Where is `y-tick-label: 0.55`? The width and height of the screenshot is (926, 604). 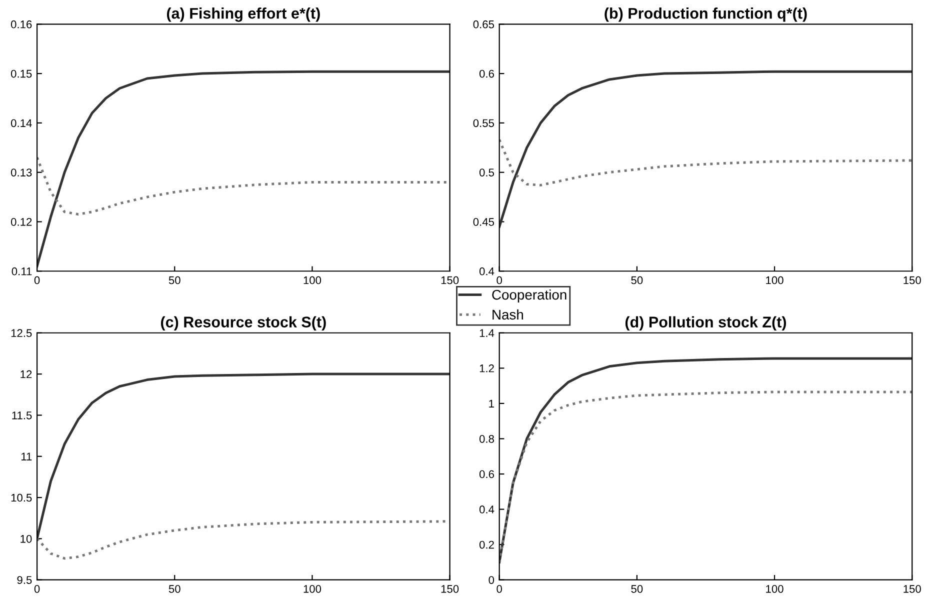 y-tick-label: 0.55 is located at coordinates (483, 123).